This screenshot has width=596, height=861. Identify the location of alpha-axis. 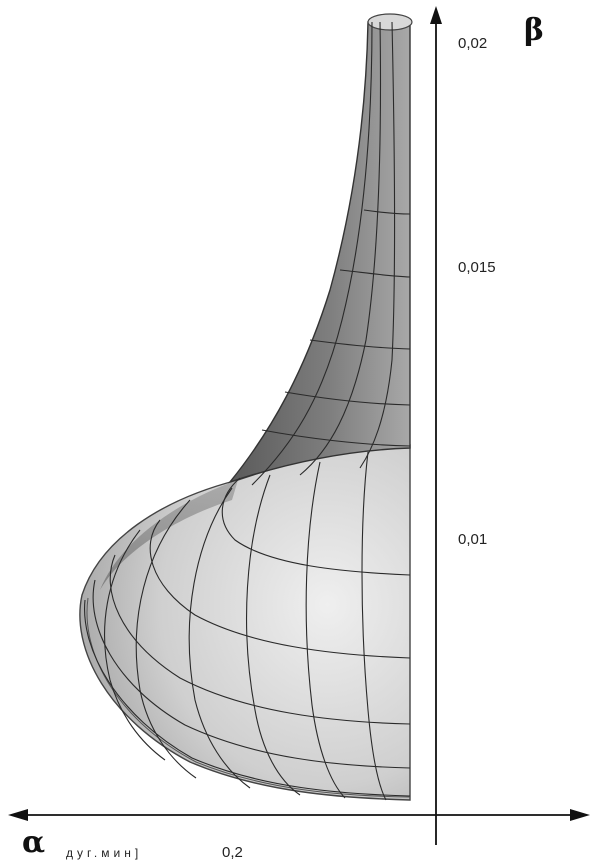
(299, 815).